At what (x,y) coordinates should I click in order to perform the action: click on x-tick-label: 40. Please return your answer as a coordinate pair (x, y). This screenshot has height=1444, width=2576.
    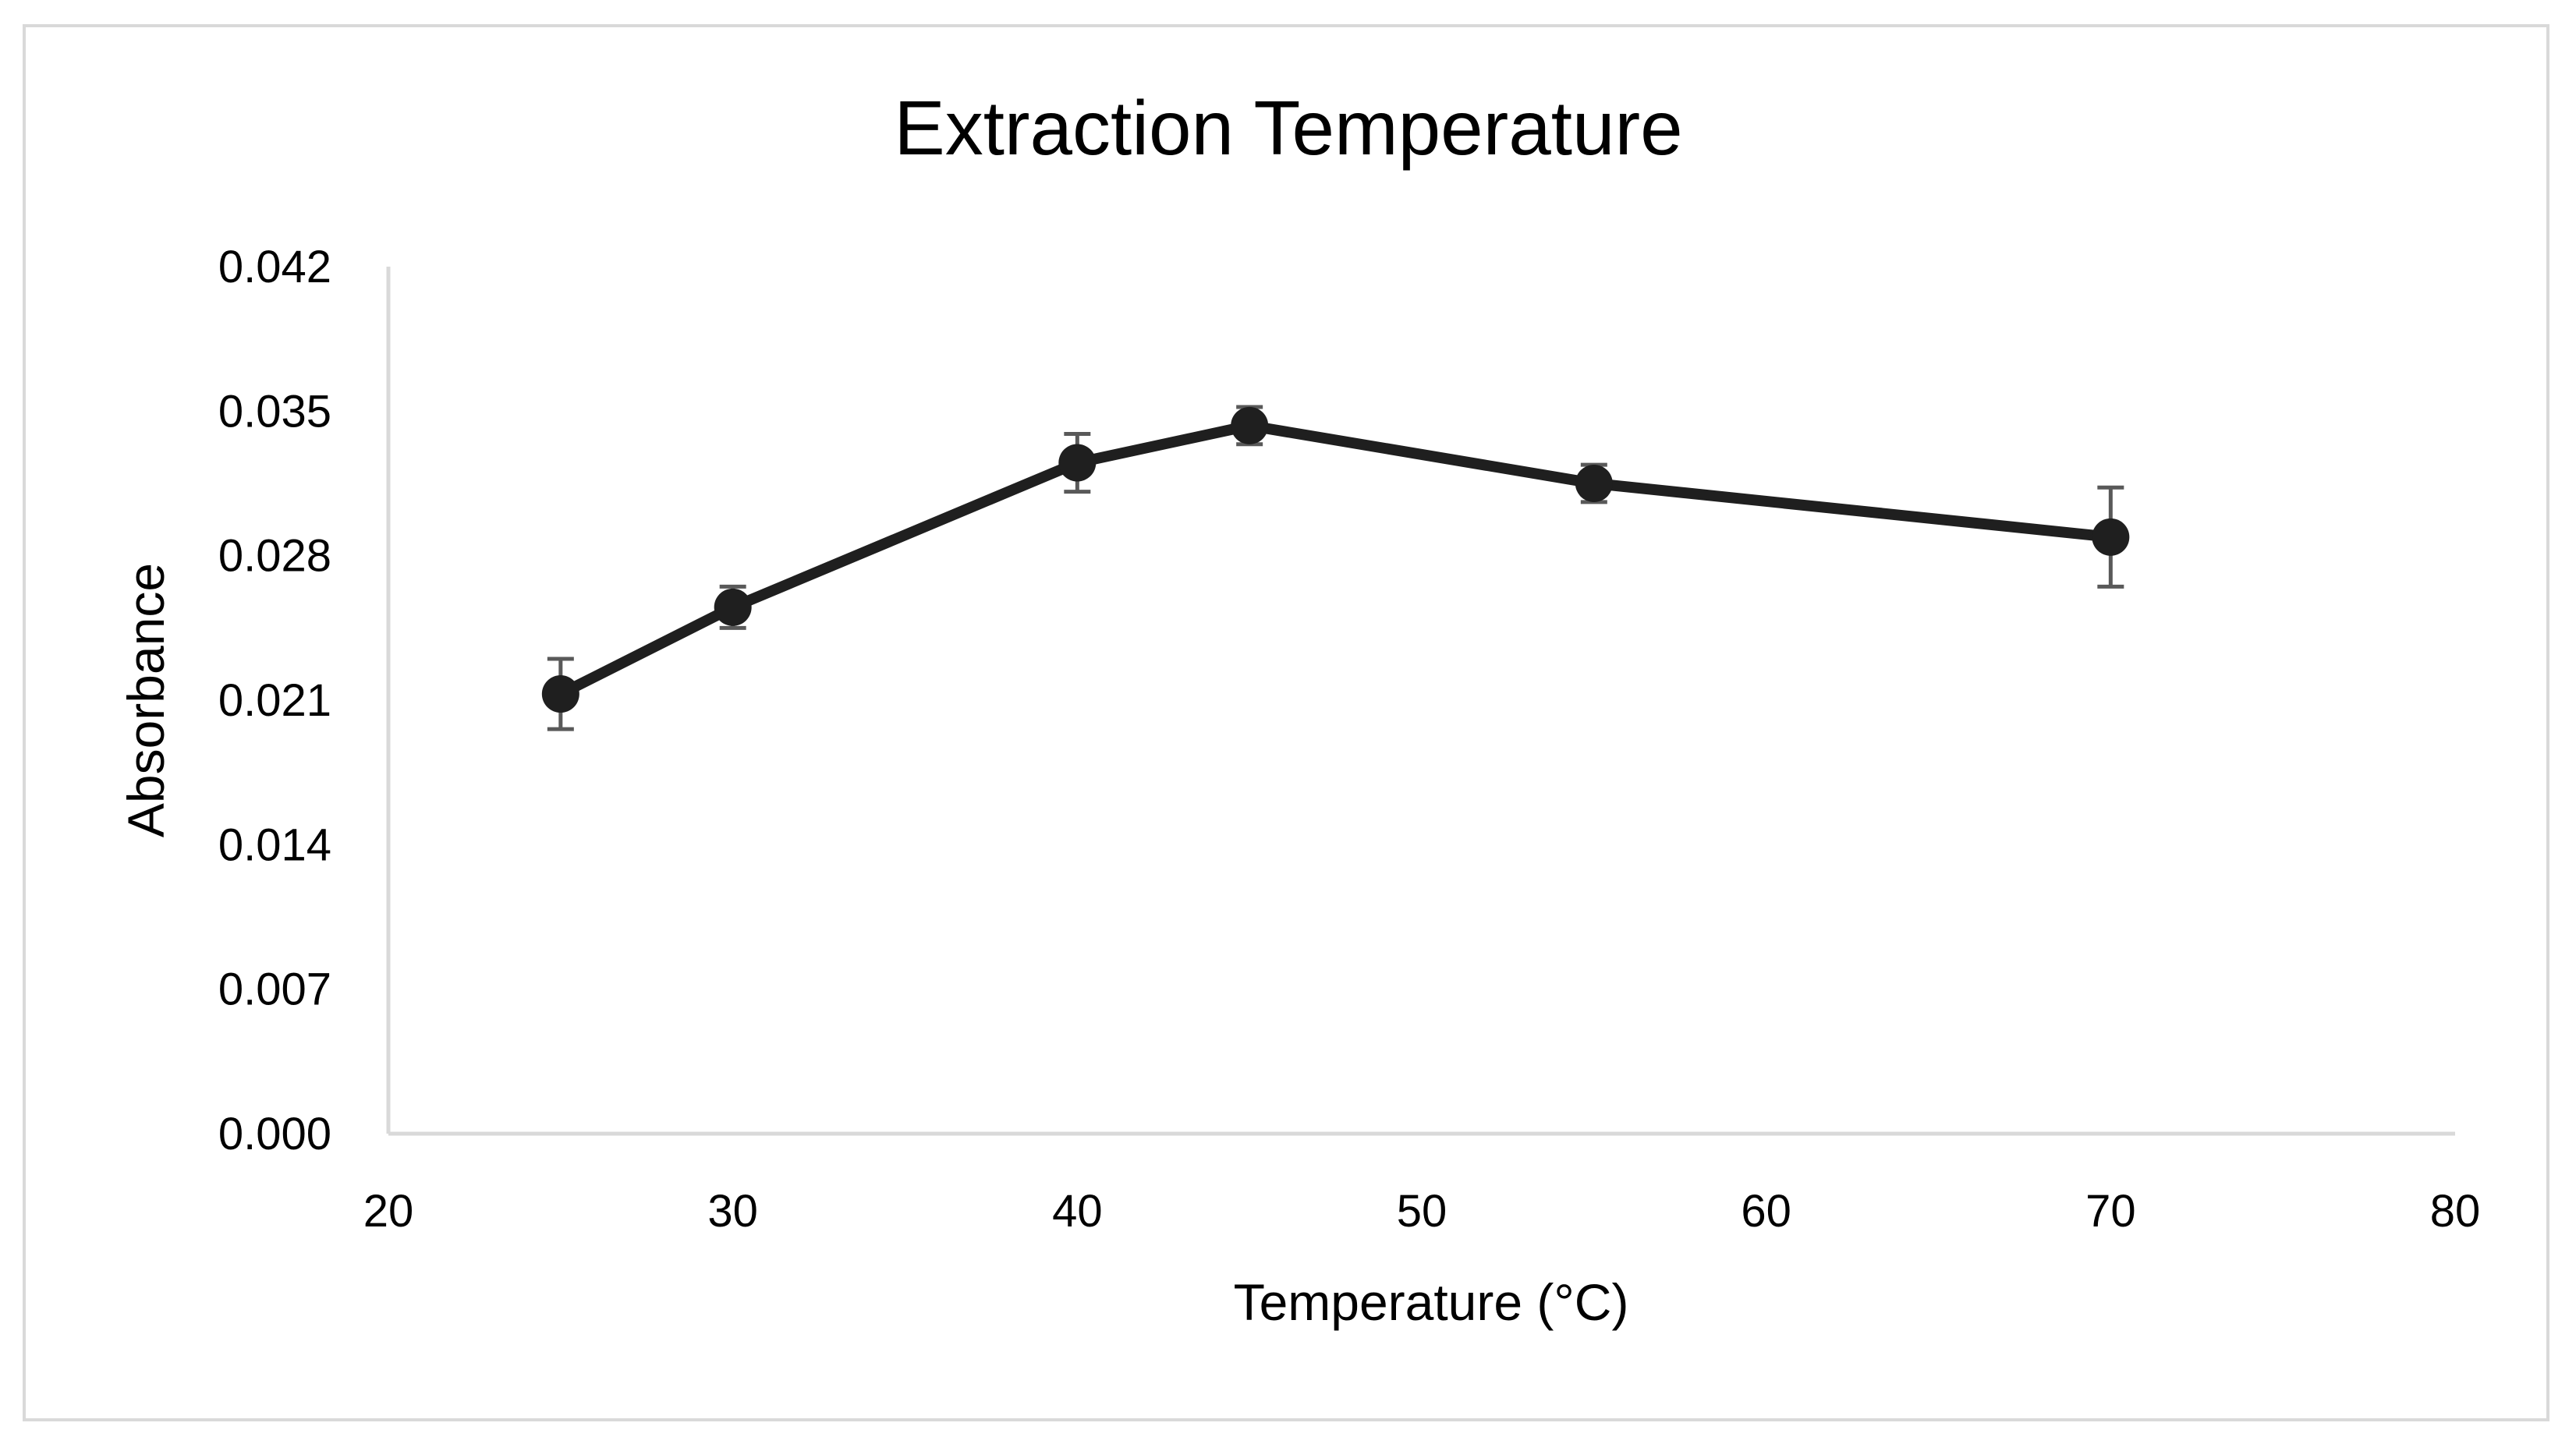
    Looking at the image, I should click on (1078, 1211).